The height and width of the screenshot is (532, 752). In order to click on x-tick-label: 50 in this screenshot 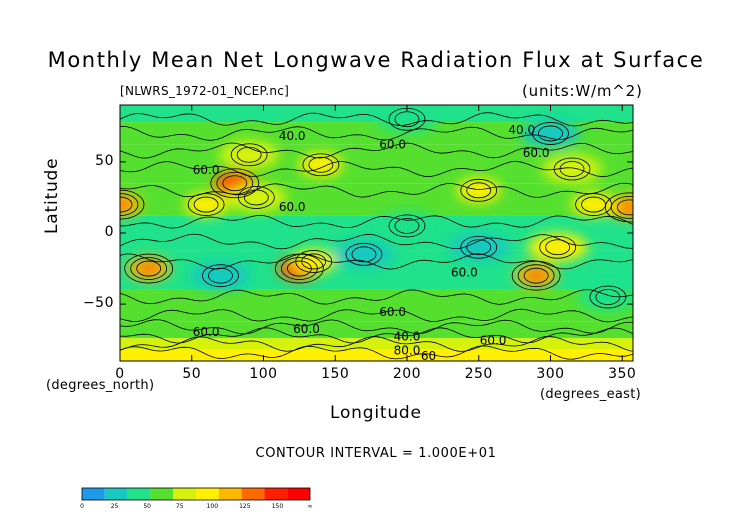, I will do `click(192, 374)`.